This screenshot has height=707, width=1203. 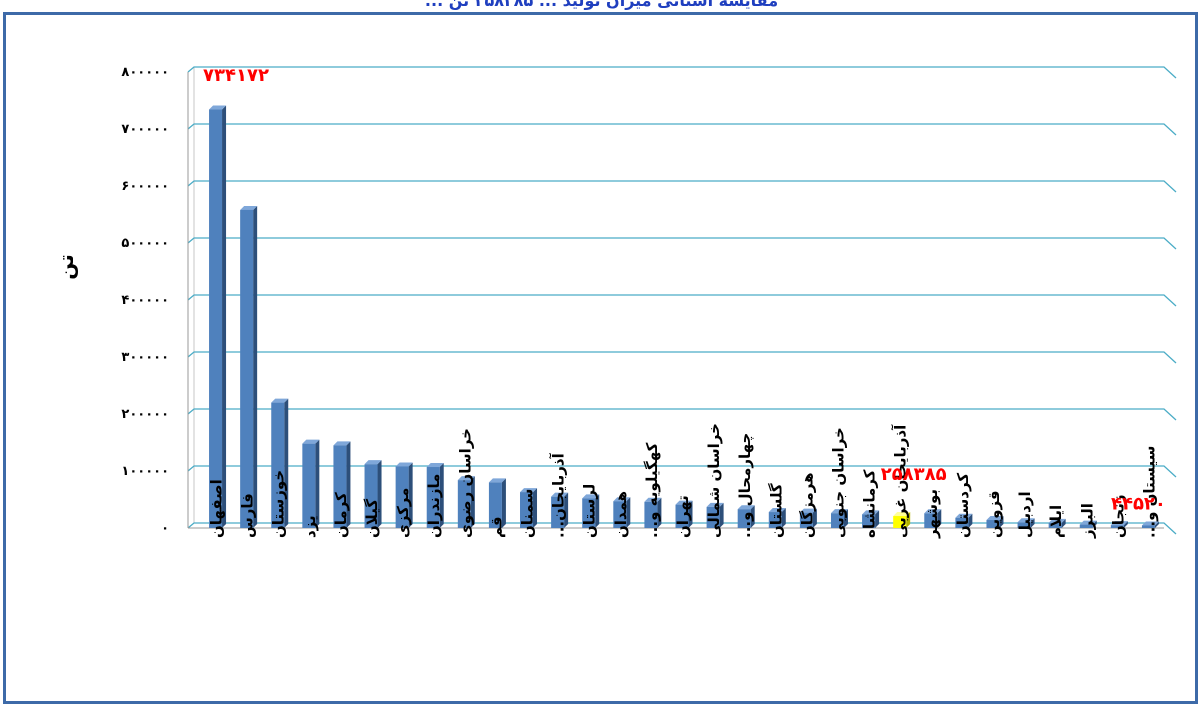 I want to click on x-tick-label: گلستان, so click(x=776, y=510).